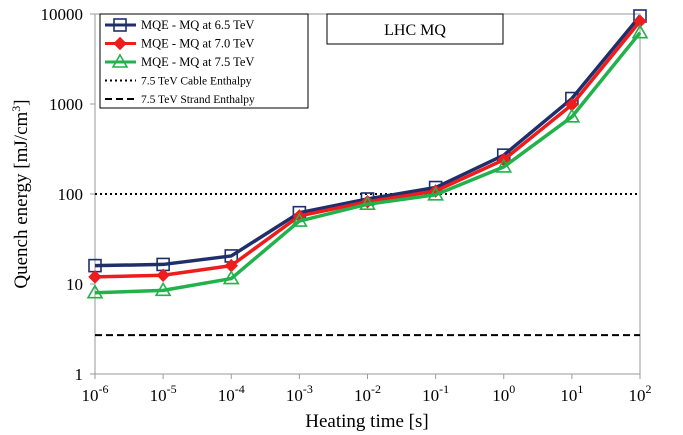 Image resolution: width=683 pixels, height=435 pixels. Describe the element at coordinates (21, 102) in the screenshot. I see `y-axis-label-tail: ]` at that location.